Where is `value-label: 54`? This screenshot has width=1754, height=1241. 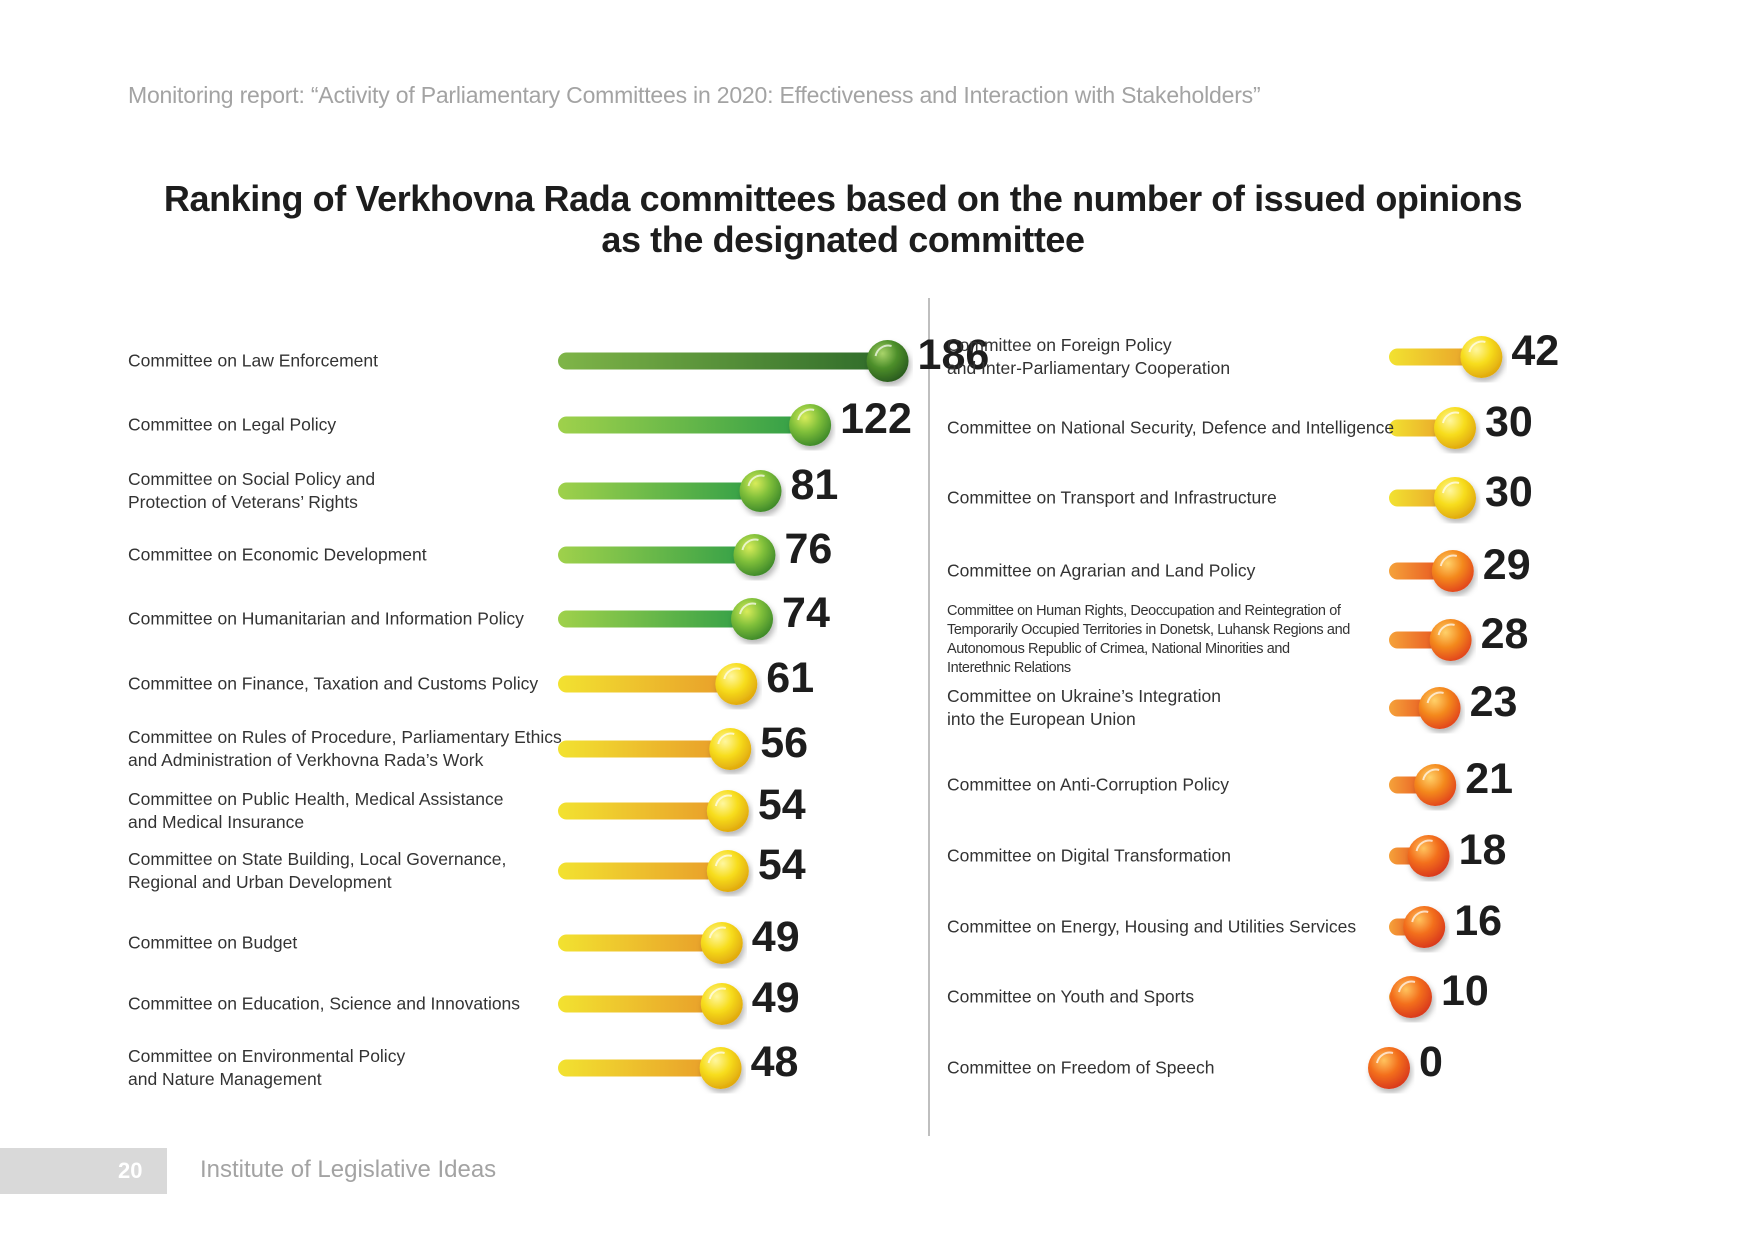
value-label: 54 is located at coordinates (781, 865).